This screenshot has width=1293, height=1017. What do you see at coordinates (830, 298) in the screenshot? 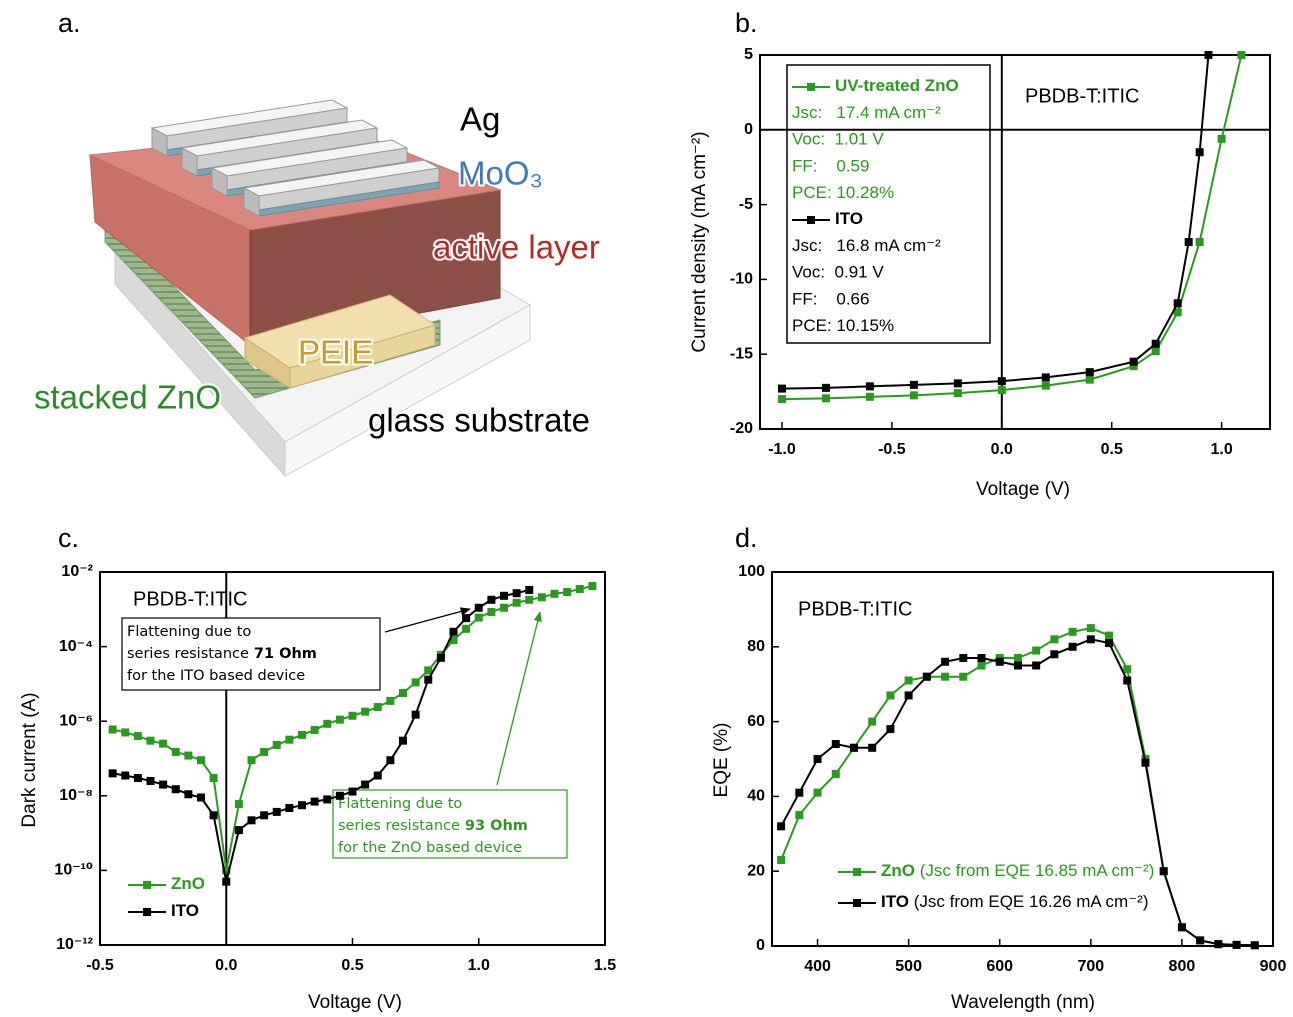
I see `legend-stat: FF: 0.66` at bounding box center [830, 298].